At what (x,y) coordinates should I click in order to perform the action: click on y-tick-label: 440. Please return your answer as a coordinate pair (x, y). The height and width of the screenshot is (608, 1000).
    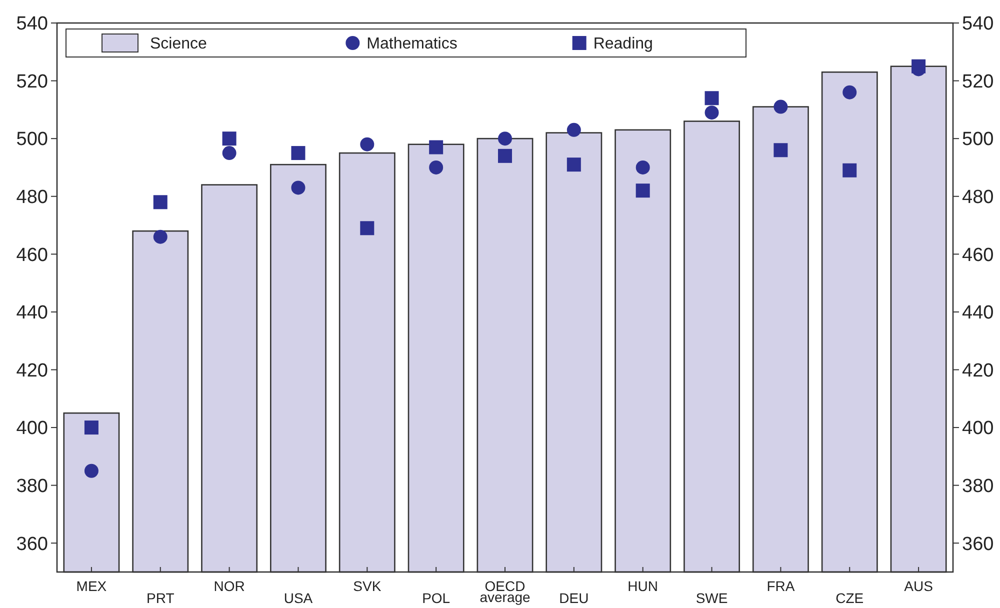
    Looking at the image, I should click on (32, 313).